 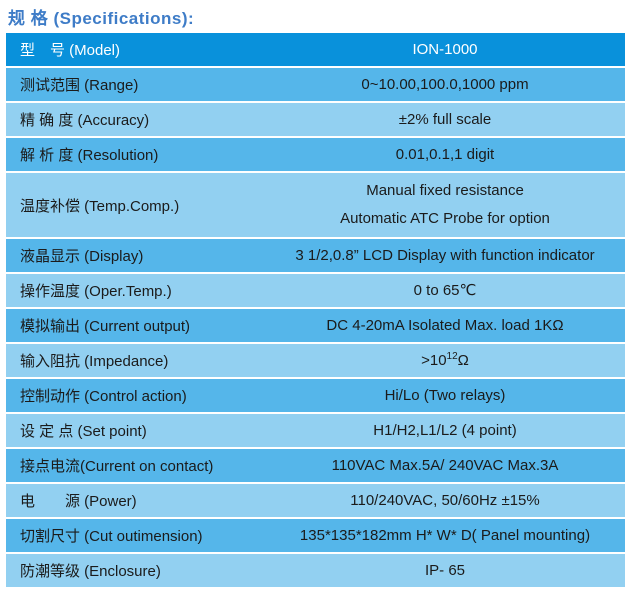 I want to click on spec-value-superscripted: >1012Ω, so click(x=445, y=359).